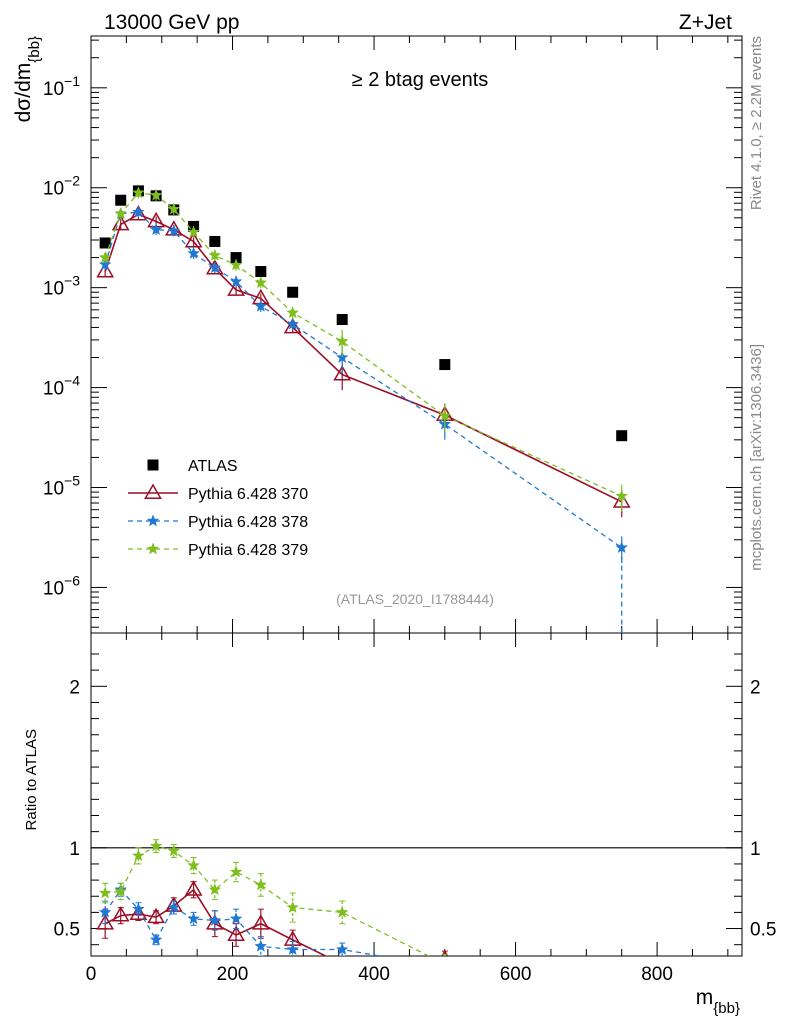  I want to click on ratio-tick-label-right: 0.5, so click(763, 930).